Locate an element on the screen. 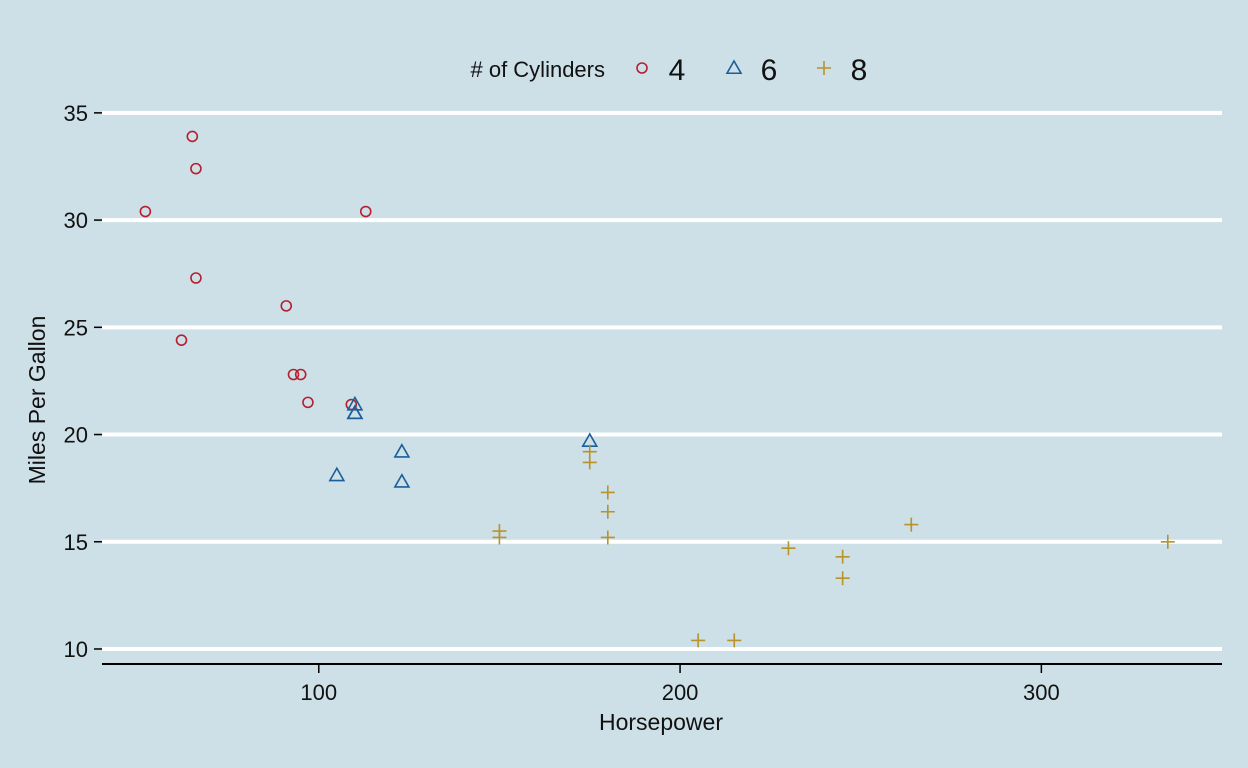 The width and height of the screenshot is (1248, 768). y-axis-ticks: 10 15 20 25 30 35 is located at coordinates (83, 381).